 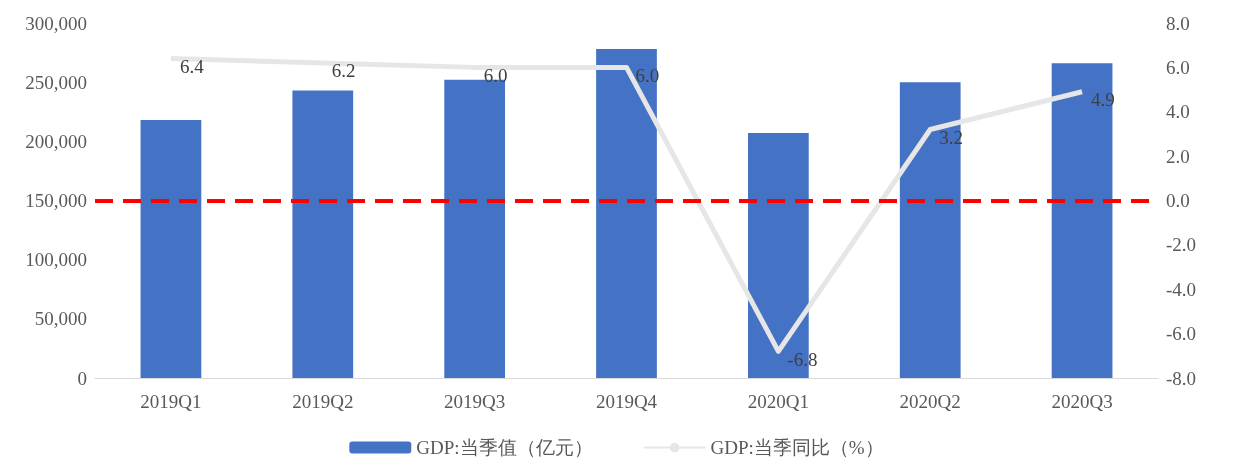 What do you see at coordinates (192, 66) in the screenshot?
I see `data-label: 6.4` at bounding box center [192, 66].